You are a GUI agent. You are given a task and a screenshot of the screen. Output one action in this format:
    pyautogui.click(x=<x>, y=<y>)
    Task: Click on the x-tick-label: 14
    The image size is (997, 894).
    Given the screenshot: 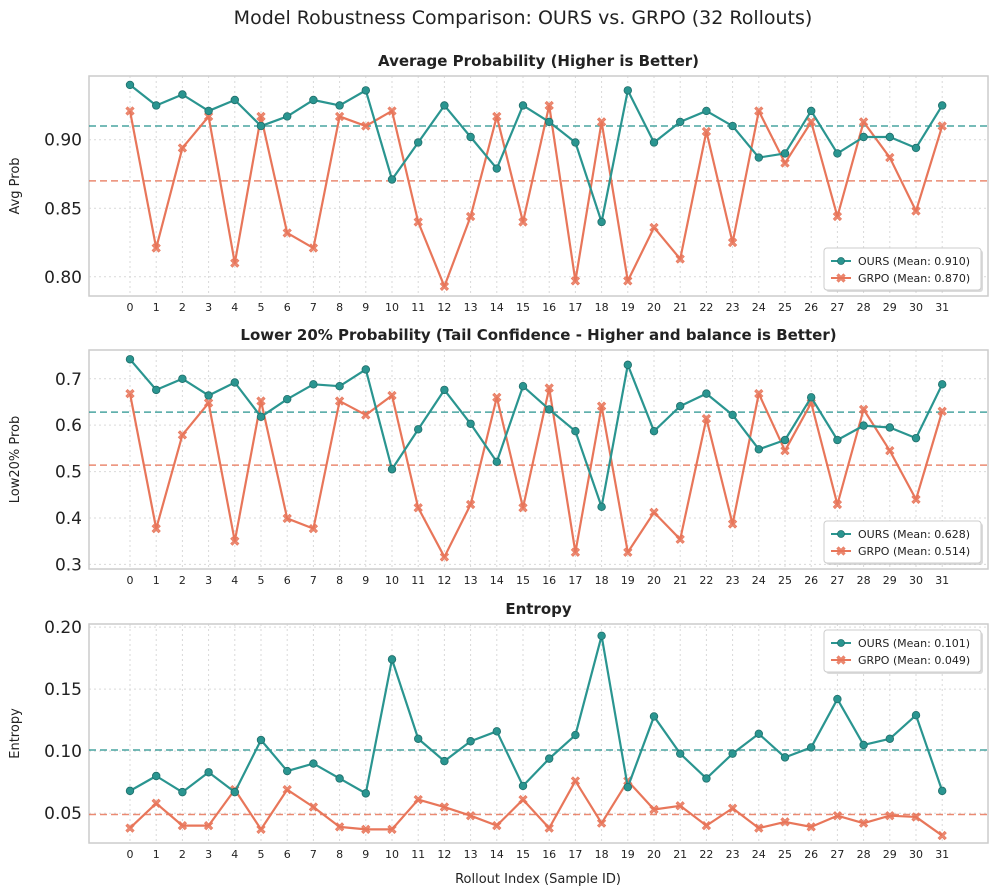 What is the action you would take?
    pyautogui.click(x=497, y=854)
    